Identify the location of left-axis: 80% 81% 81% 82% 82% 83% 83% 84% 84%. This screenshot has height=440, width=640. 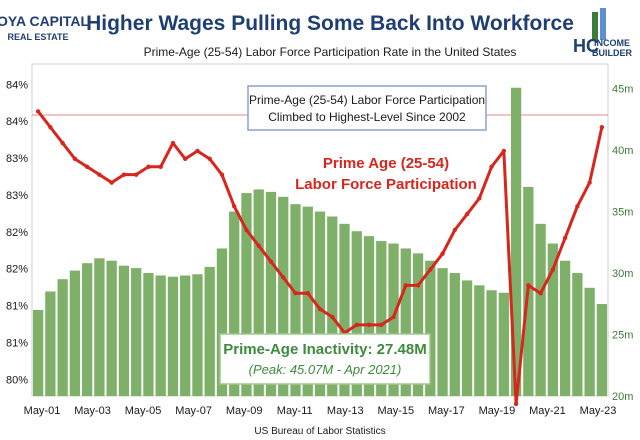
(17, 232).